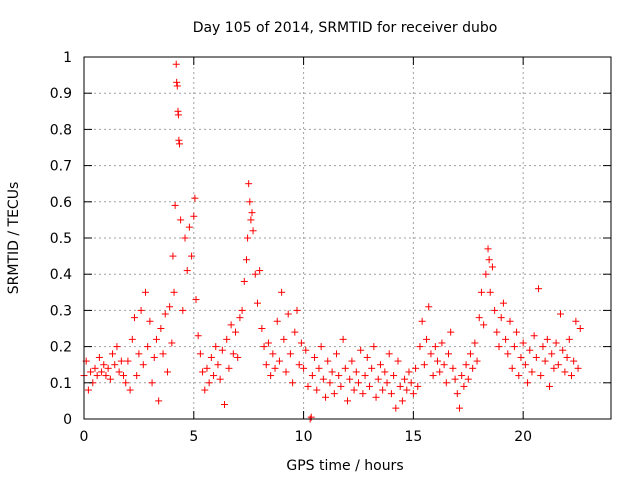  Describe the element at coordinates (193, 437) in the screenshot. I see `x-tick-label: 5` at that location.